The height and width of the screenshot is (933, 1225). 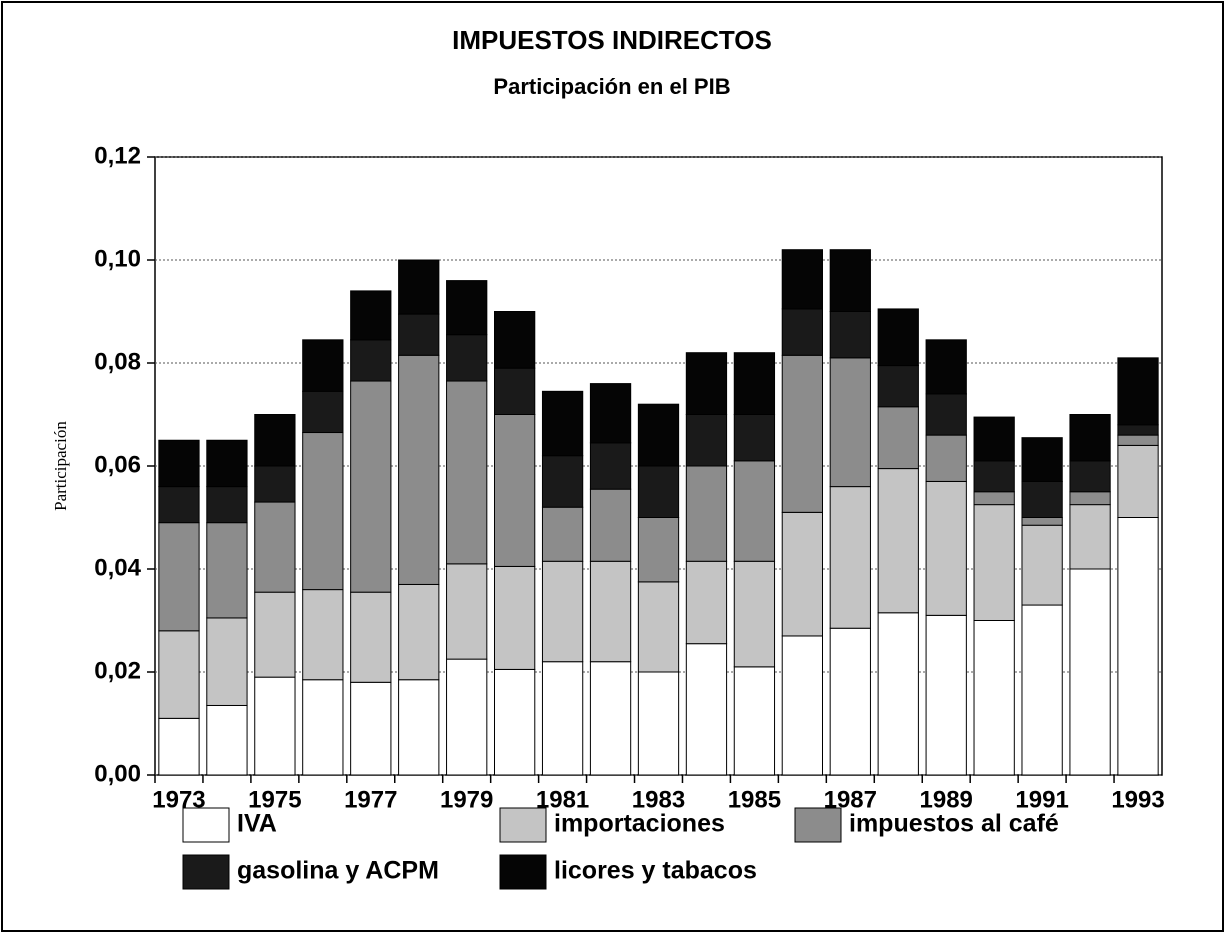 What do you see at coordinates (338, 871) in the screenshot?
I see `legend-label: gasolina y ACPM` at bounding box center [338, 871].